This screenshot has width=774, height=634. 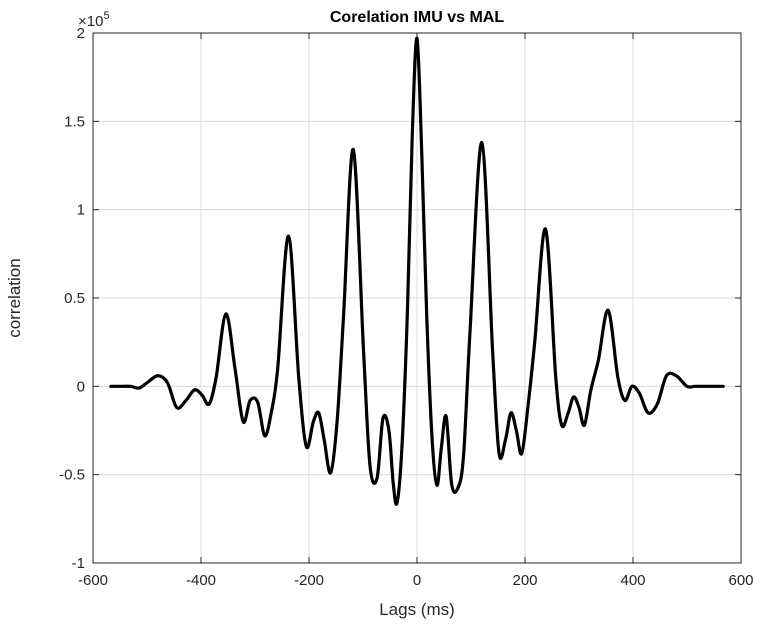 I want to click on x-tick-label: 0, so click(x=417, y=580).